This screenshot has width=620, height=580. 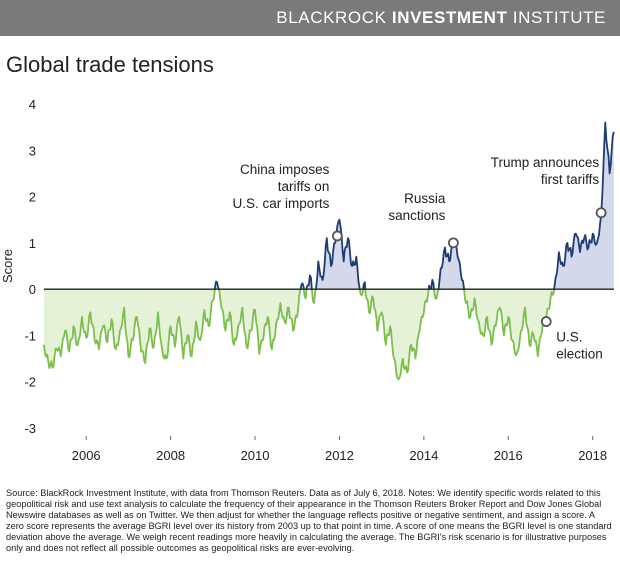 I want to click on x-tick-label: 2008, so click(x=170, y=455).